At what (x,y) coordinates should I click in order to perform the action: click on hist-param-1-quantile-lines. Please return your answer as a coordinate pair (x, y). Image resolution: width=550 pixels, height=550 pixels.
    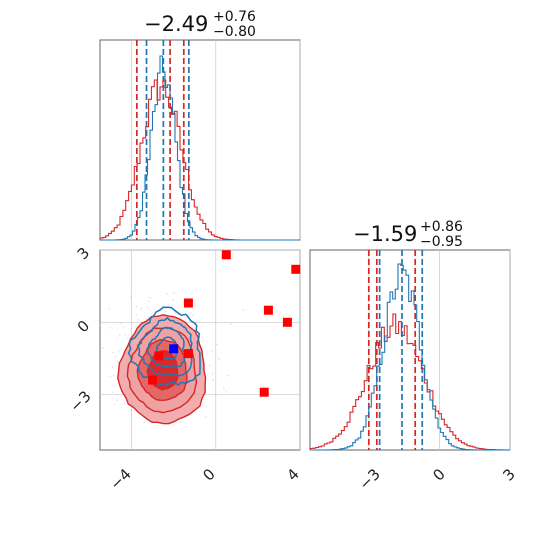
    Looking at the image, I should click on (162, 140).